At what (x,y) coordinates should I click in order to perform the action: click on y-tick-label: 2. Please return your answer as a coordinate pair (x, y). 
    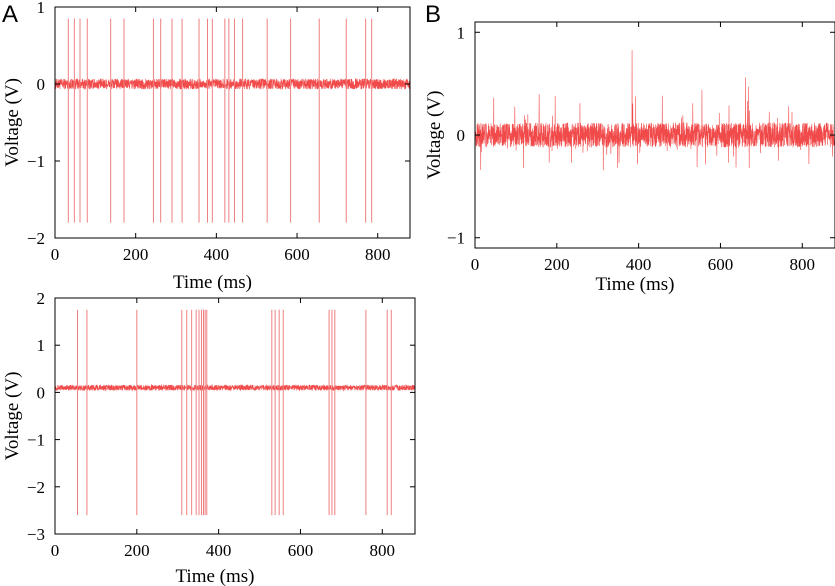
    Looking at the image, I should click on (41, 298).